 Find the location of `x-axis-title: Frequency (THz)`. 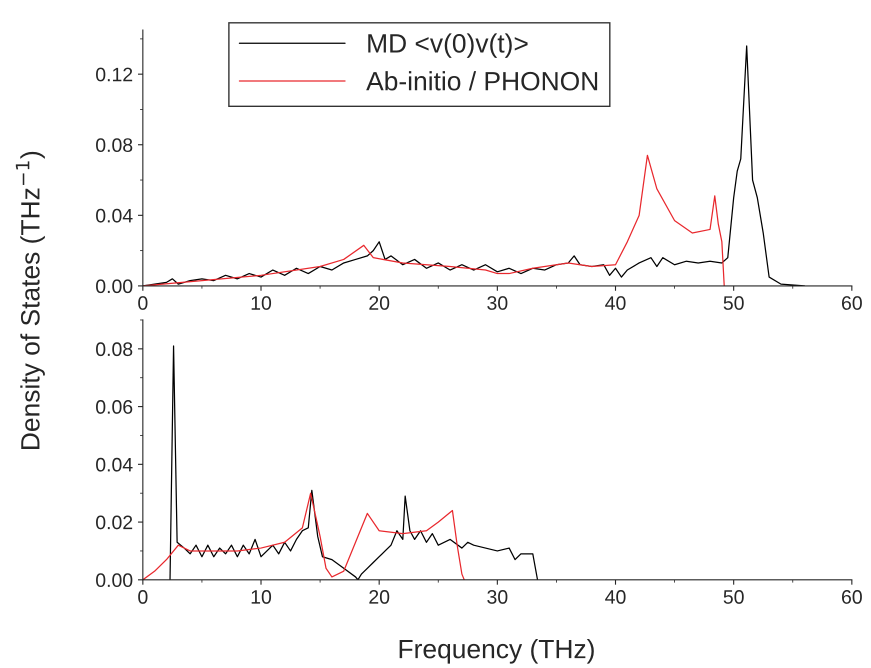

x-axis-title: Frequency (THz) is located at coordinates (497, 651).